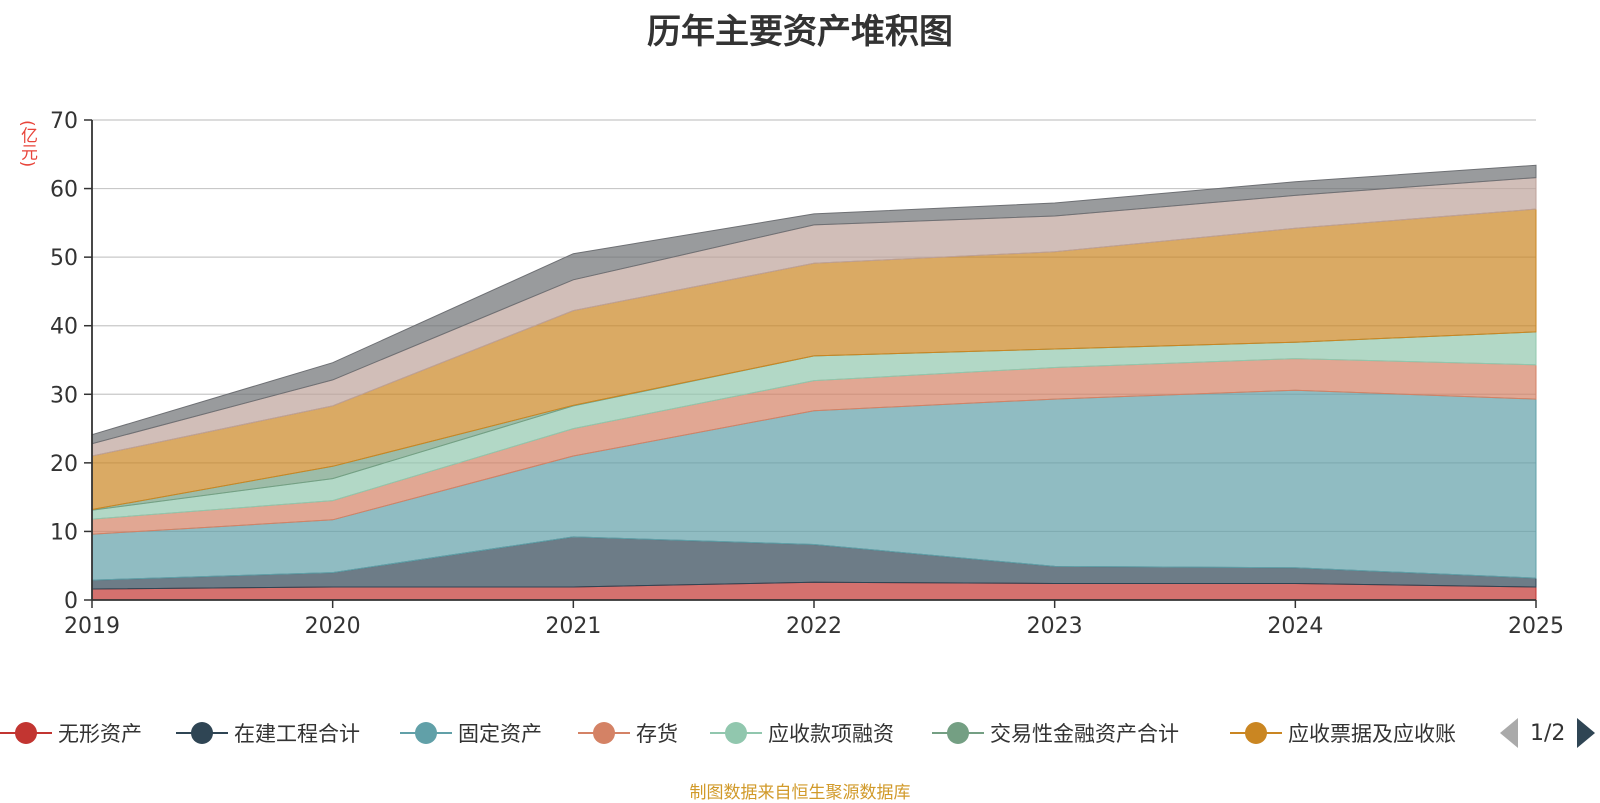  I want to click on legend-label: 交易性金融资产合计, so click(1084, 734).